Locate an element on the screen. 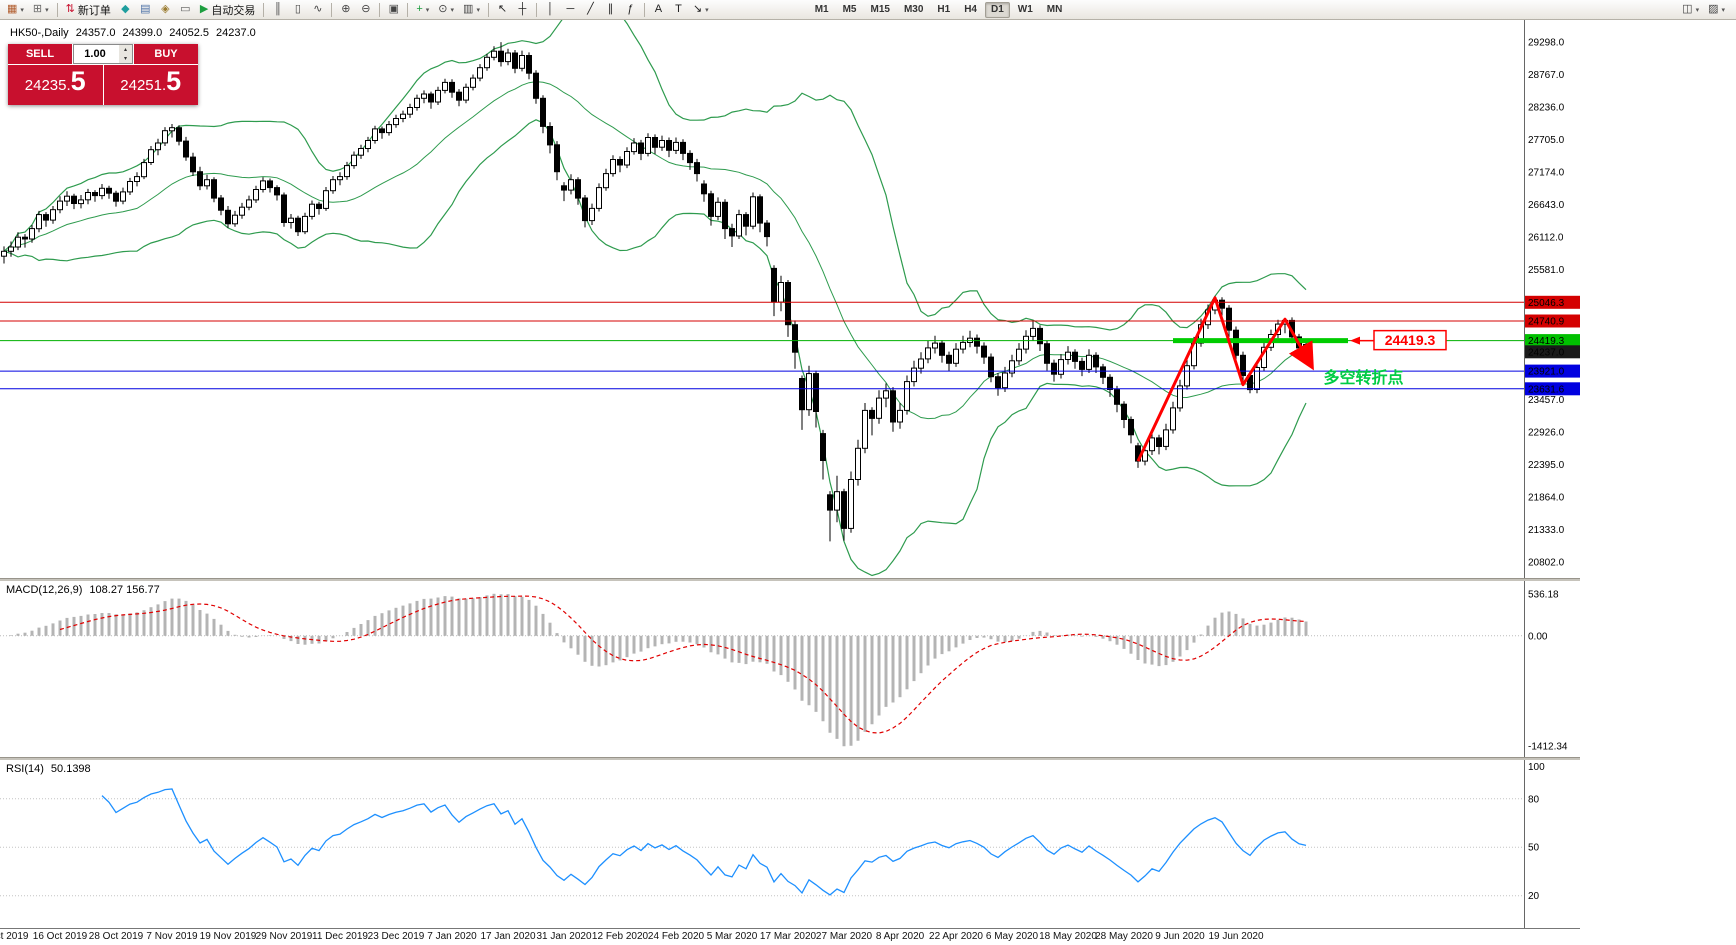 This screenshot has width=1736, height=945. text-label-icon: T is located at coordinates (678, 9).